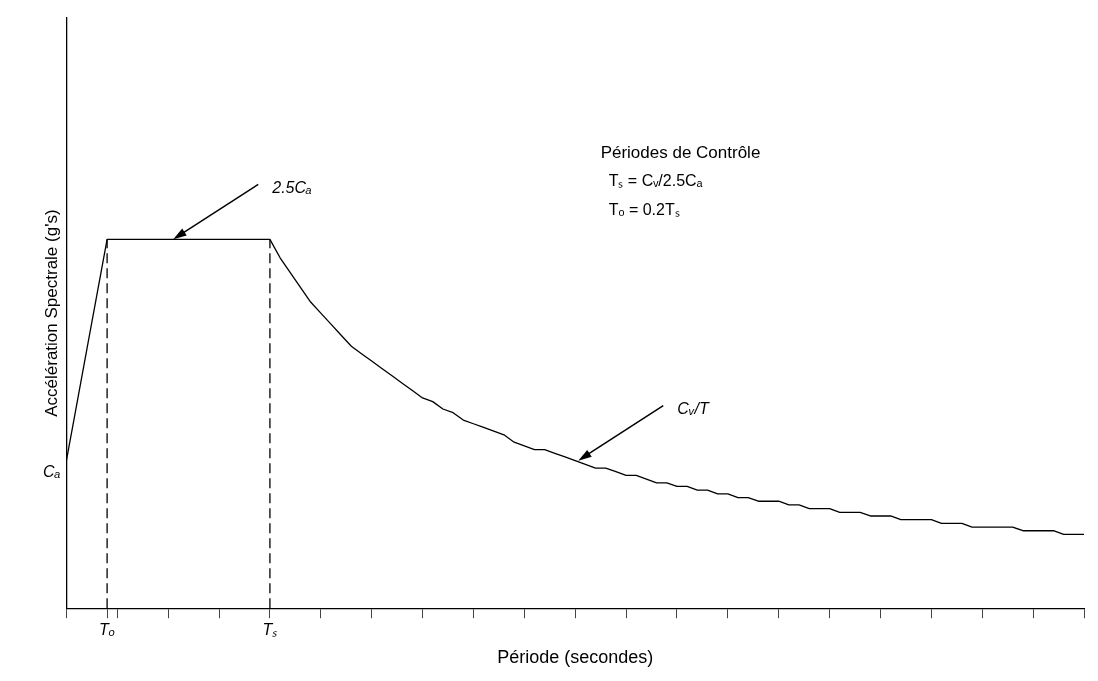  Describe the element at coordinates (575, 657) in the screenshot. I see `x-axis-title: Période (secondes)` at that location.